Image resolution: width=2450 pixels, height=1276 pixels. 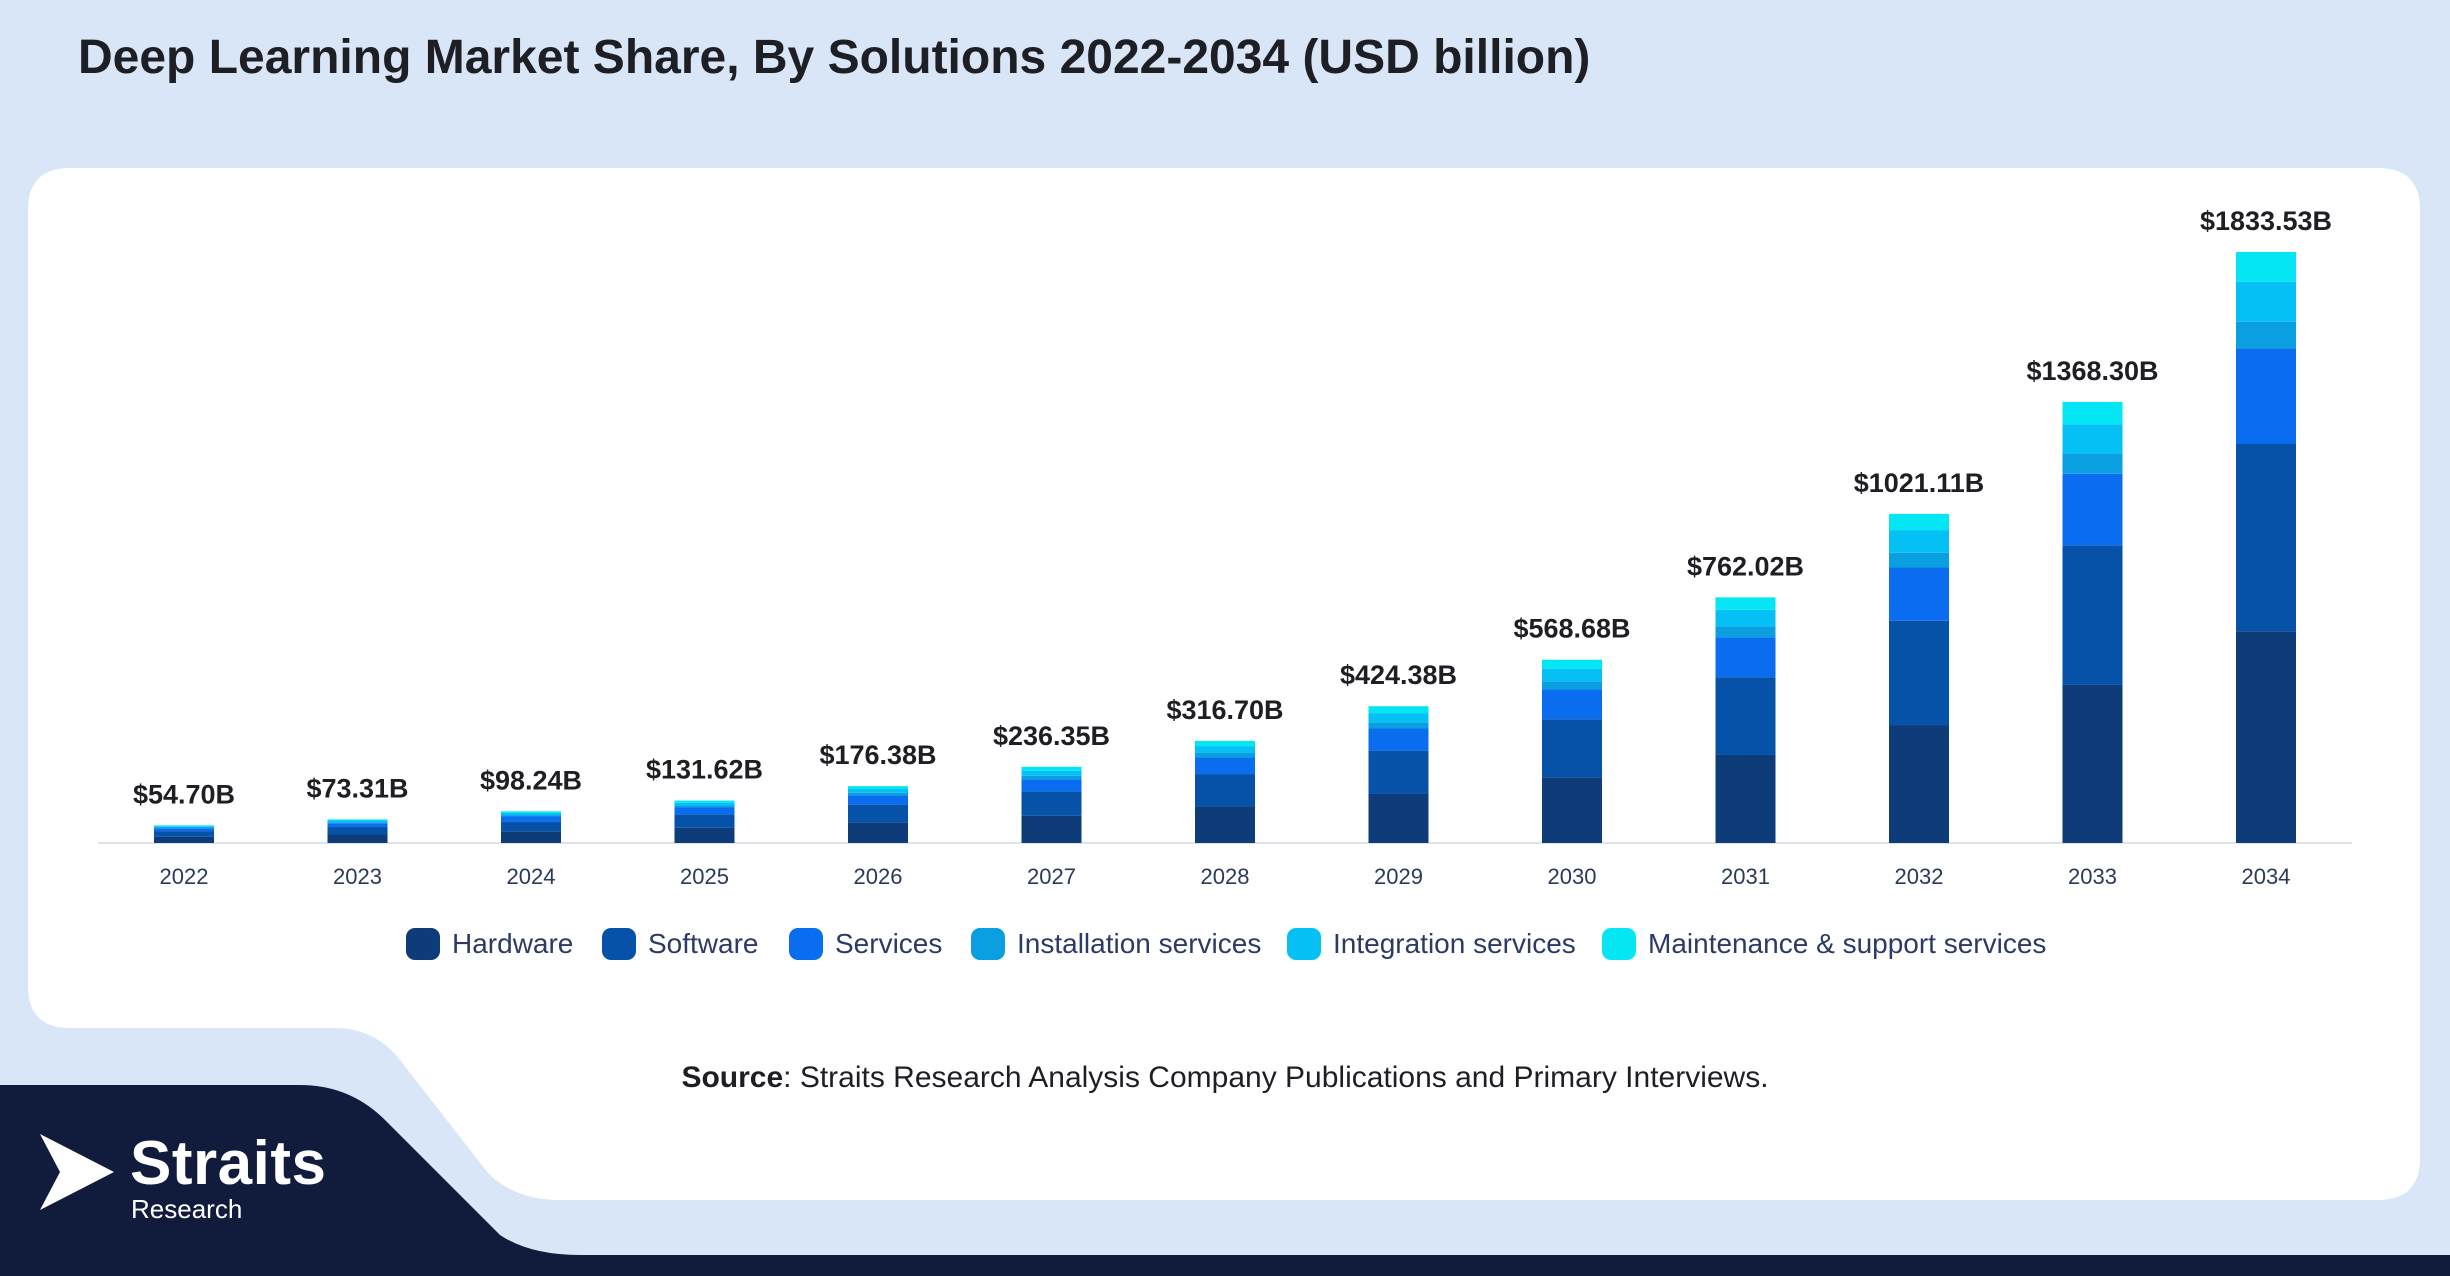 I want to click on total-value-label: $176.38B, so click(x=877, y=755).